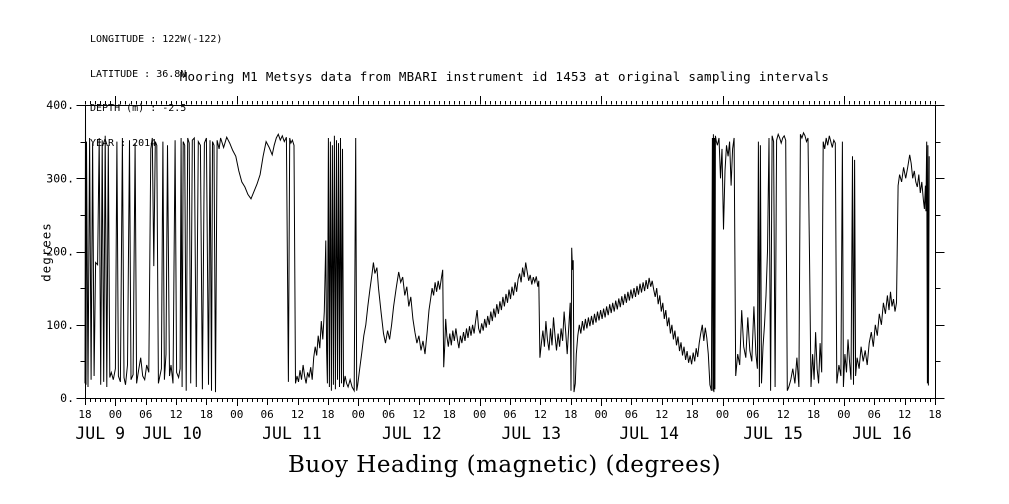 Image resolution: width=1009 pixels, height=504 pixels. I want to click on date-label: JUL 16, so click(882, 433).